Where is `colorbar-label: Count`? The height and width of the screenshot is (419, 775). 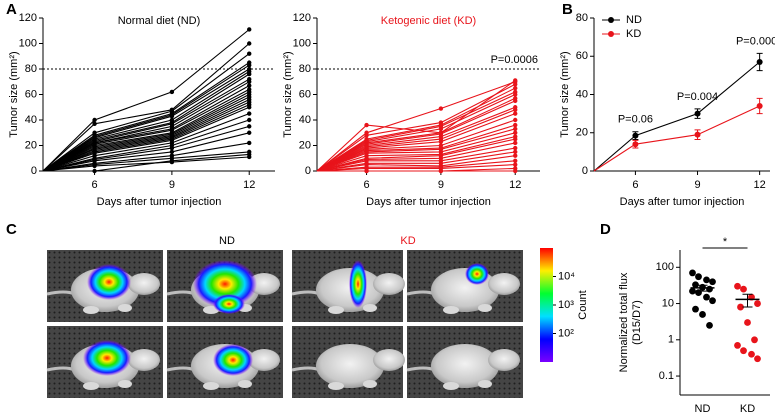
colorbar-label: Count is located at coordinates (583, 304).